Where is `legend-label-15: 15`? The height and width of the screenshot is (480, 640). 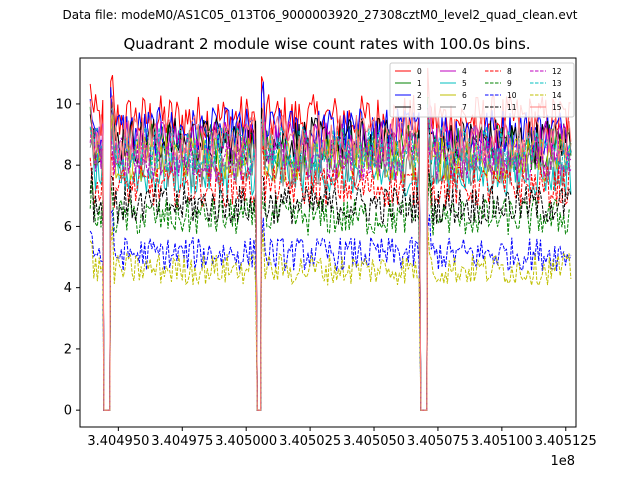 legend-label-15: 15 is located at coordinates (557, 107).